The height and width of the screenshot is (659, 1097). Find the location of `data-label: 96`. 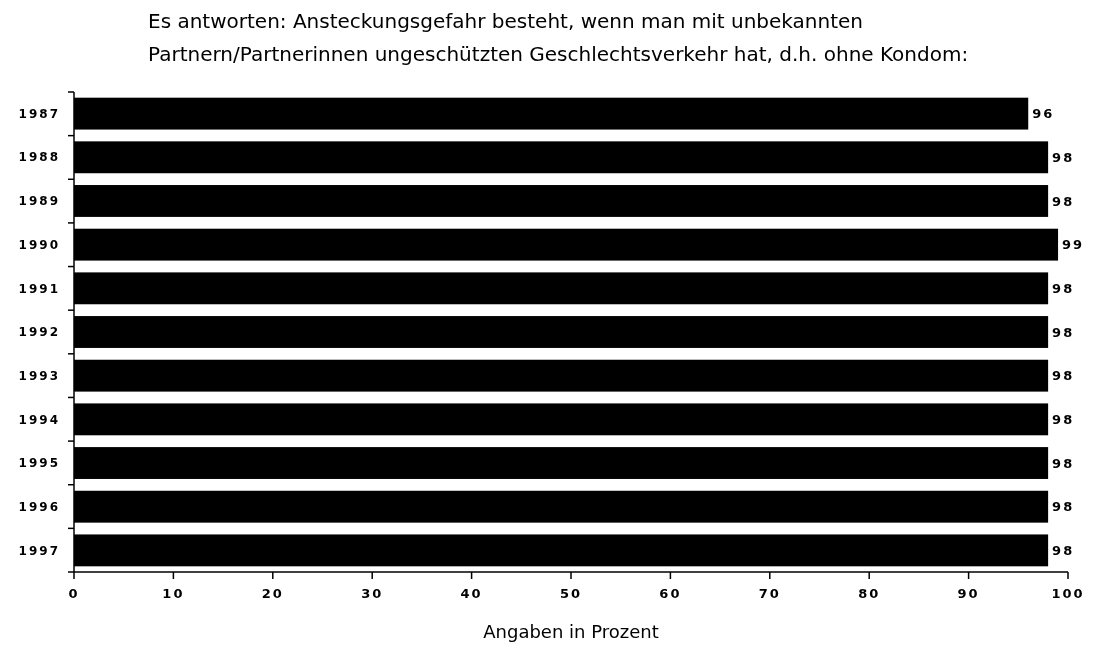

data-label: 96 is located at coordinates (1043, 114).